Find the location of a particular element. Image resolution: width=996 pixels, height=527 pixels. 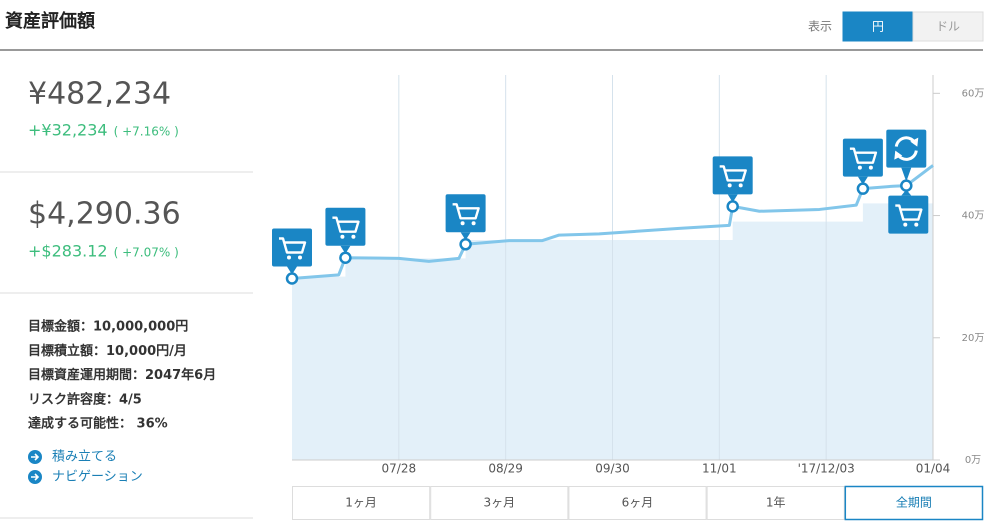

amount: ¥482,234 is located at coordinates (99, 94).